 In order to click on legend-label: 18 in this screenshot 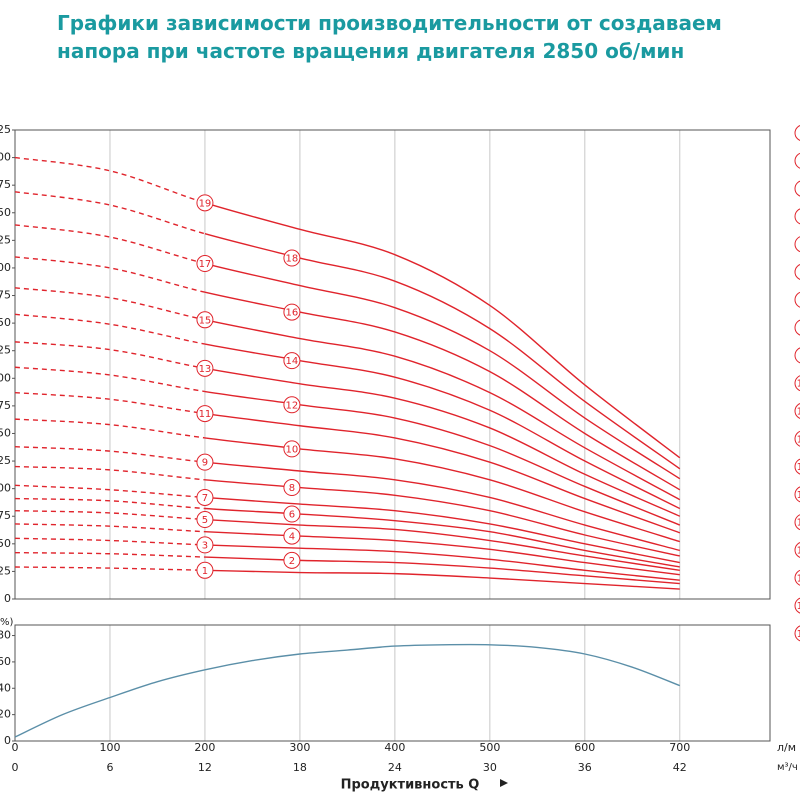, I will do `click(798, 606)`.